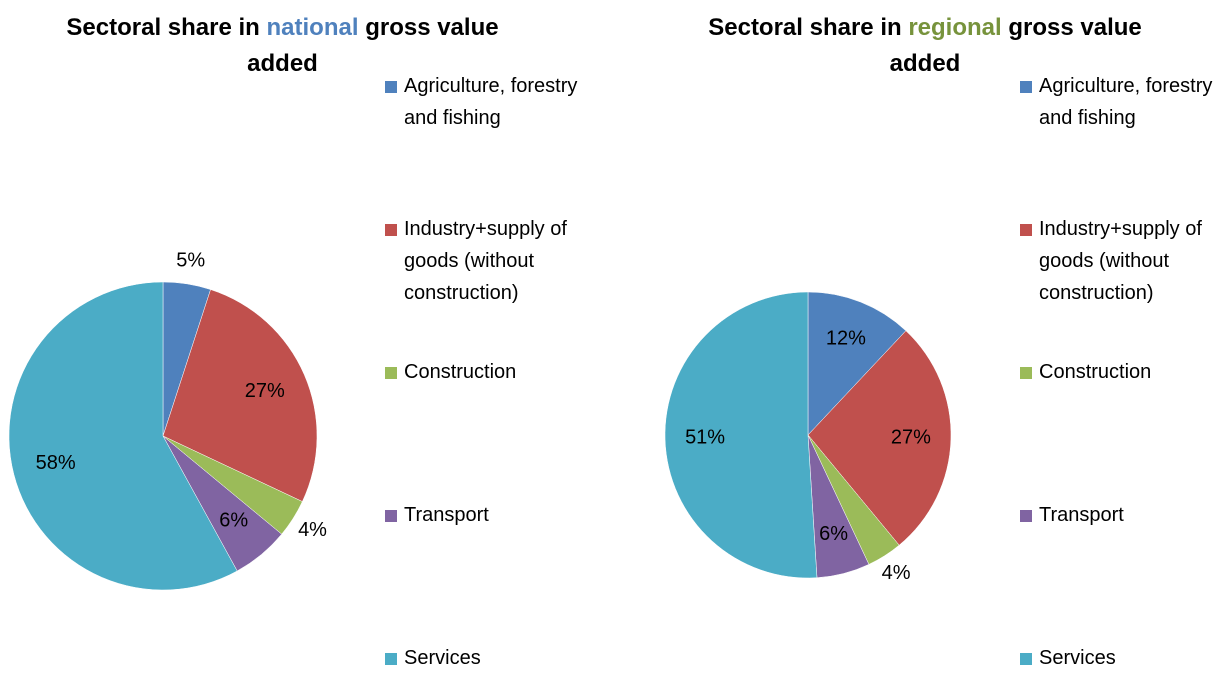 Image resolution: width=1223 pixels, height=675 pixels. I want to click on data-label: 58%, so click(56, 463).